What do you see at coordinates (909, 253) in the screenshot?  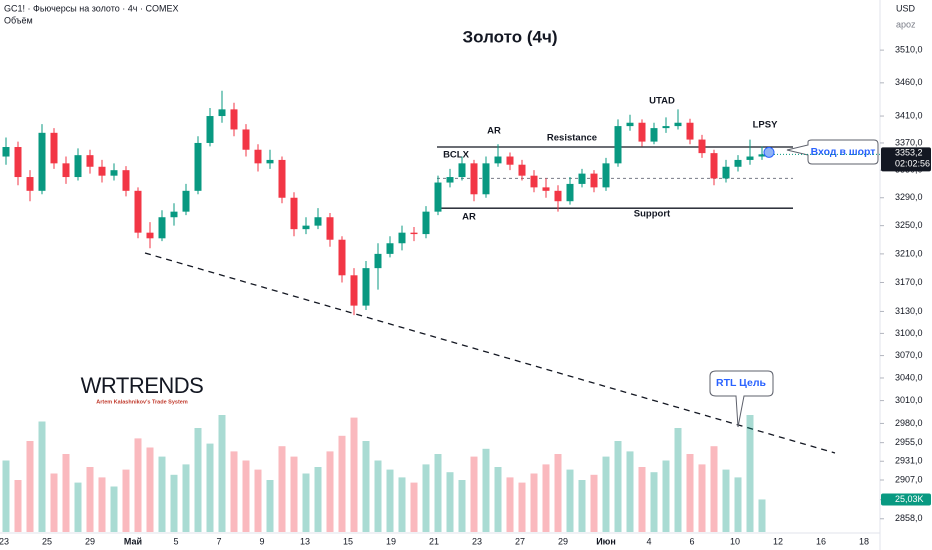 I see `y-tick-label: 3210,0` at bounding box center [909, 253].